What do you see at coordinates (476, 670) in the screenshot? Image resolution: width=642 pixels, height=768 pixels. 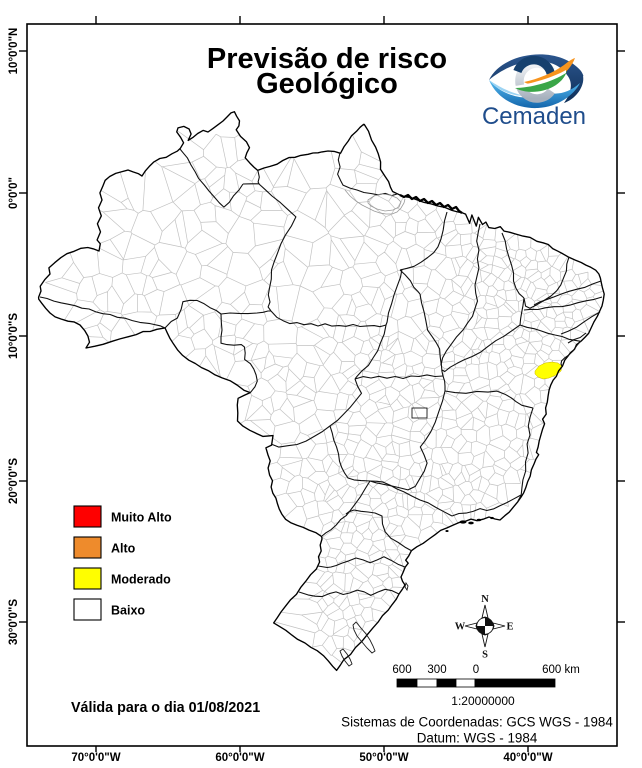 I see `svg-text: 0` at bounding box center [476, 670].